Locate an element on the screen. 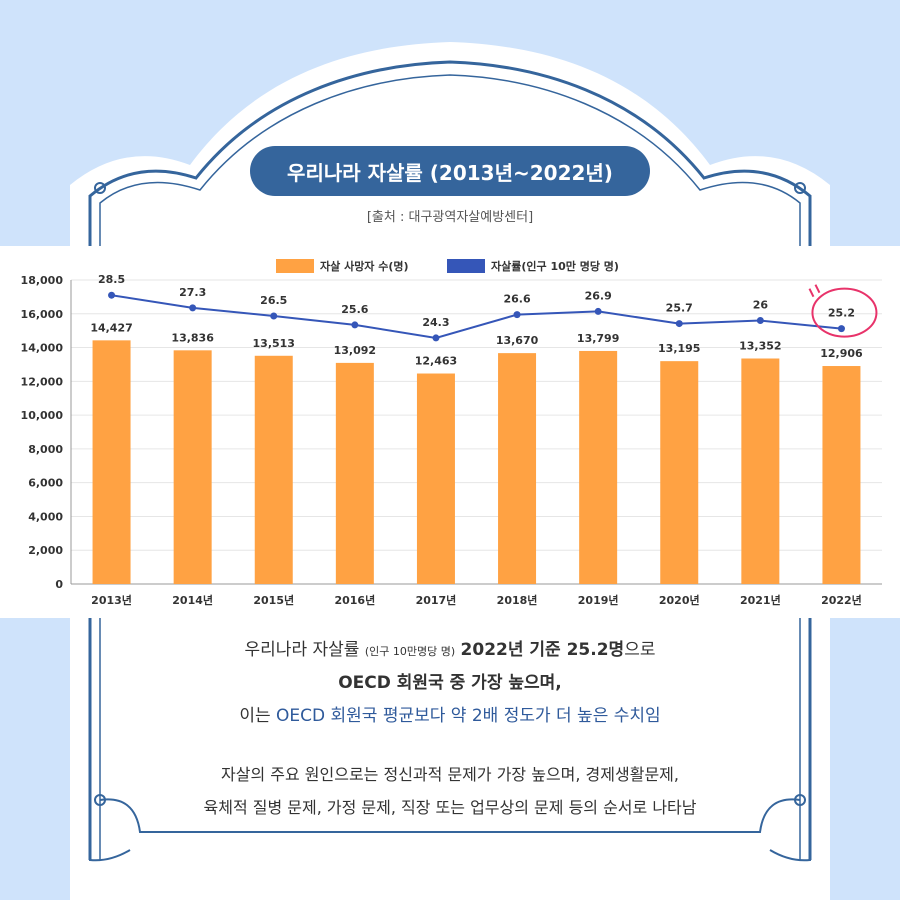 The height and width of the screenshot is (900, 900). bar-value-label: 13,352 is located at coordinates (760, 345).